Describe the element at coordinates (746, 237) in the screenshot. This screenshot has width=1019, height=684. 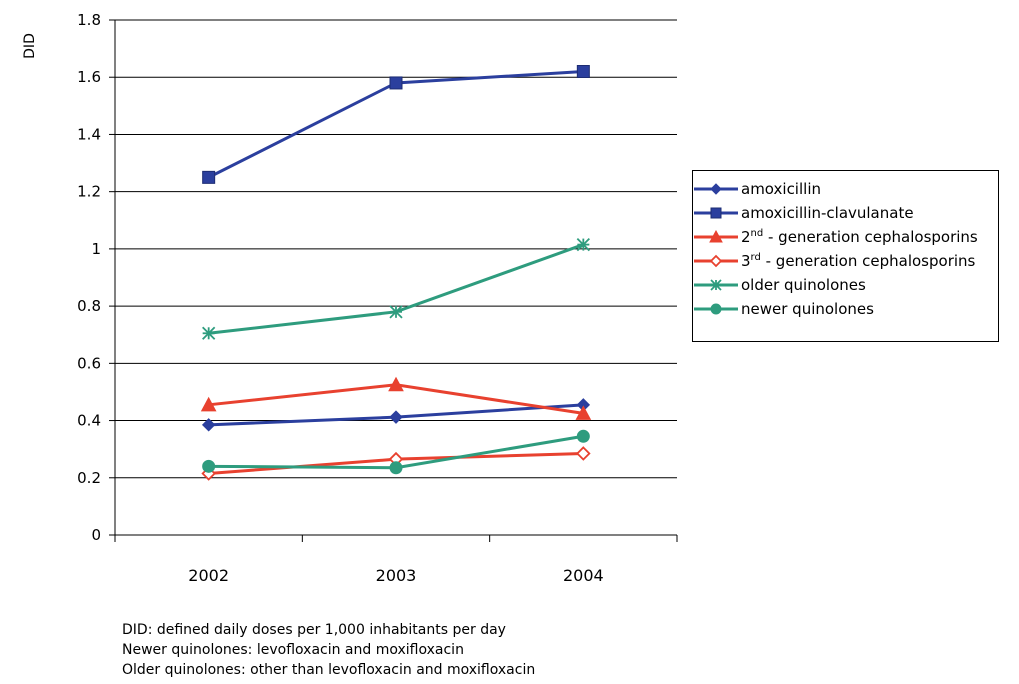
I see `legend-label: 2` at that location.